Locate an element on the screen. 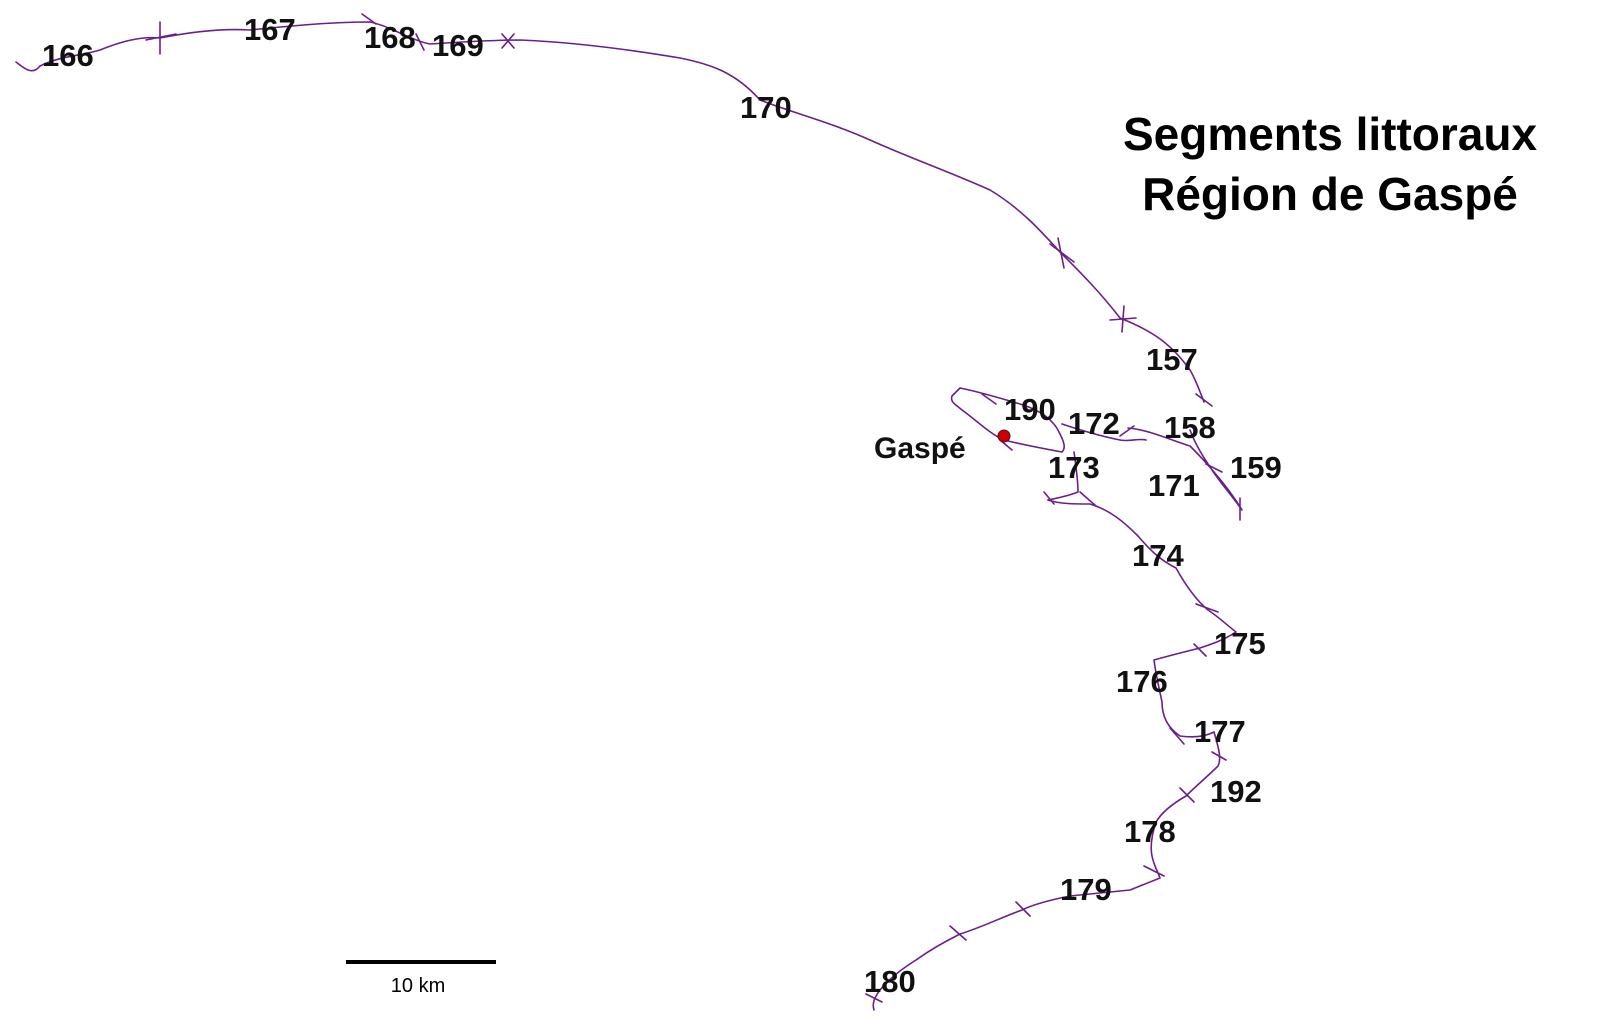 This screenshot has width=1606, height=1031. town-gaspe: Gaspé is located at coordinates (942, 447).